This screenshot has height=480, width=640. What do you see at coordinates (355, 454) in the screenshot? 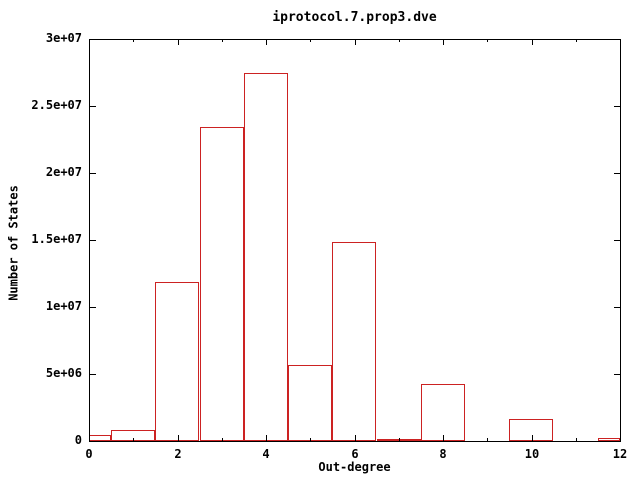
I see `x-tick-label: 6` at bounding box center [355, 454].